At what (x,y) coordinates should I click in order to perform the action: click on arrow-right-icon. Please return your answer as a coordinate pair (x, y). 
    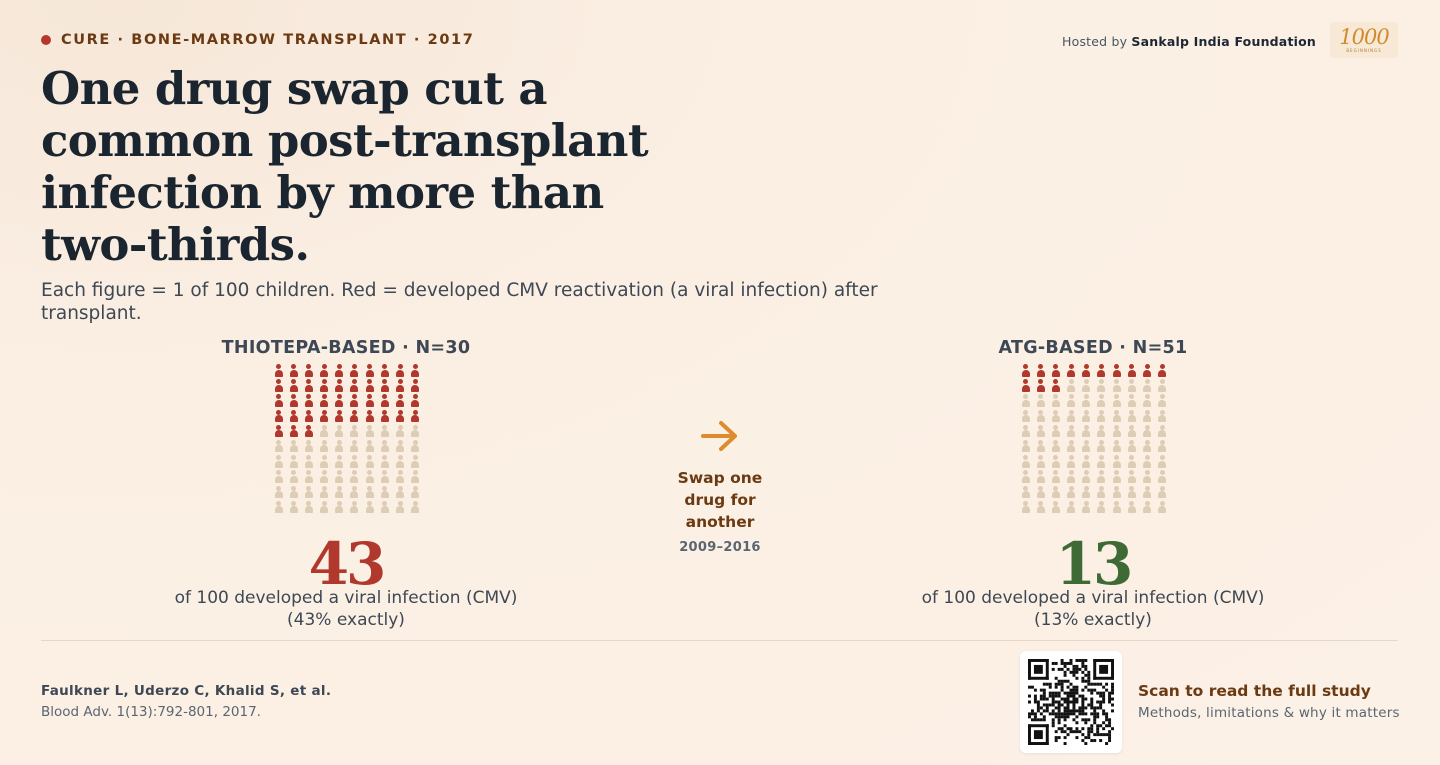
    Looking at the image, I should click on (719, 436).